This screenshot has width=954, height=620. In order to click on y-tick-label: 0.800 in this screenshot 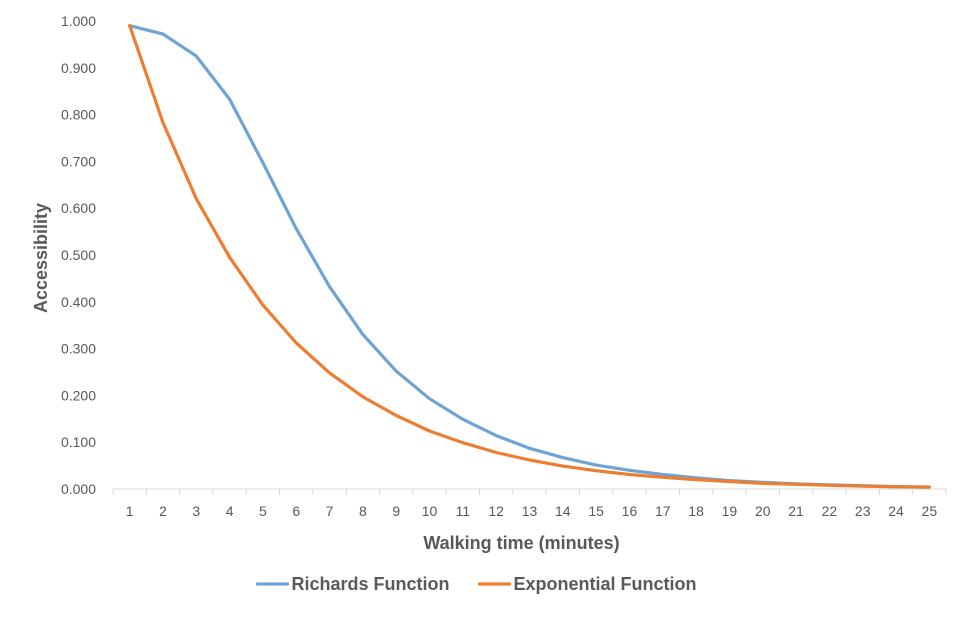, I will do `click(78, 115)`.